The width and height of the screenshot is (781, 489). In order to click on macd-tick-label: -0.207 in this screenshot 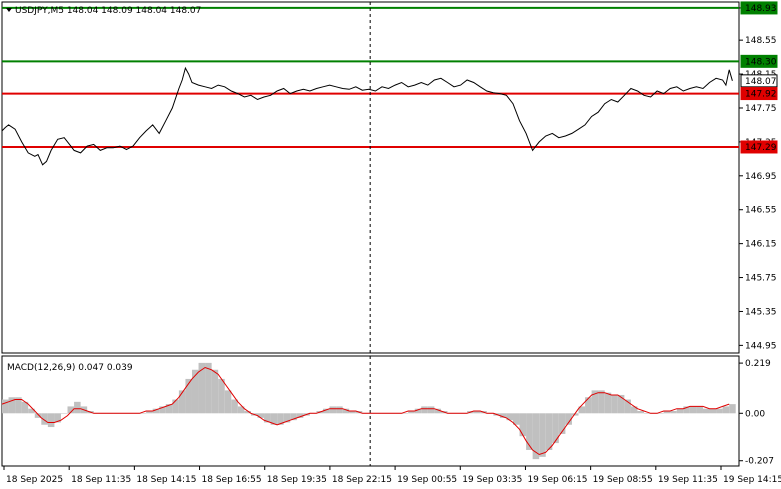, I will do `click(759, 462)`.